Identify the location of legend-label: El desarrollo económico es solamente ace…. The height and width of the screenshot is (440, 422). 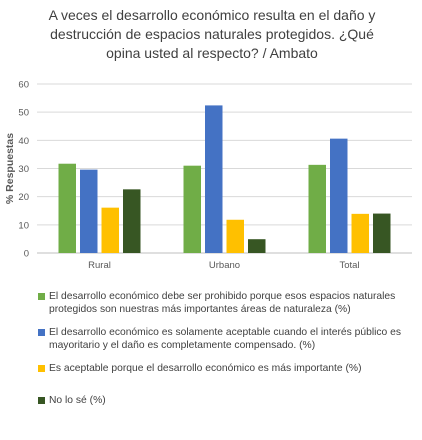
(225, 339).